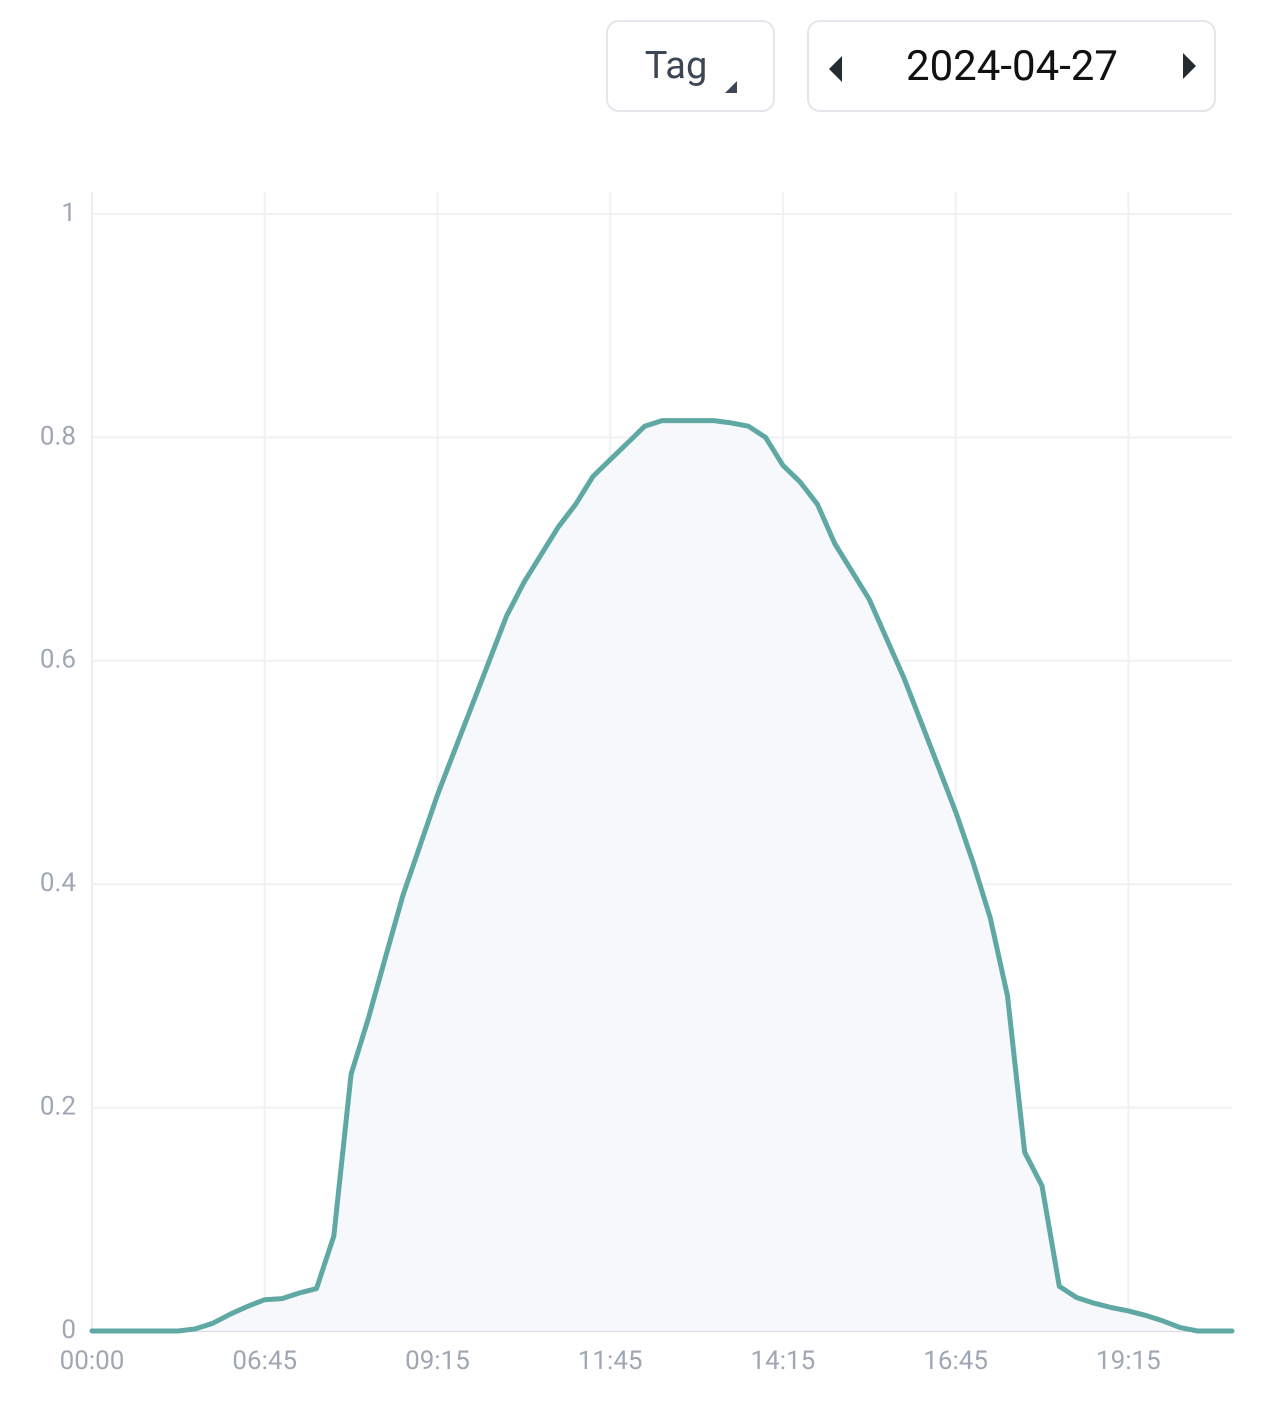  Describe the element at coordinates (92, 1361) in the screenshot. I see `x-tick-label: 00:00` at that location.